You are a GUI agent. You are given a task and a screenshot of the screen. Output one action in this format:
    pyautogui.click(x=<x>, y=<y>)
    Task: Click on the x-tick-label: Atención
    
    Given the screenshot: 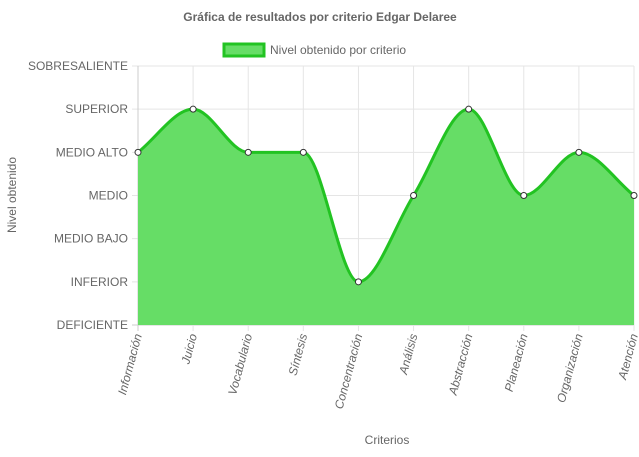 What is the action you would take?
    pyautogui.click(x=627, y=357)
    